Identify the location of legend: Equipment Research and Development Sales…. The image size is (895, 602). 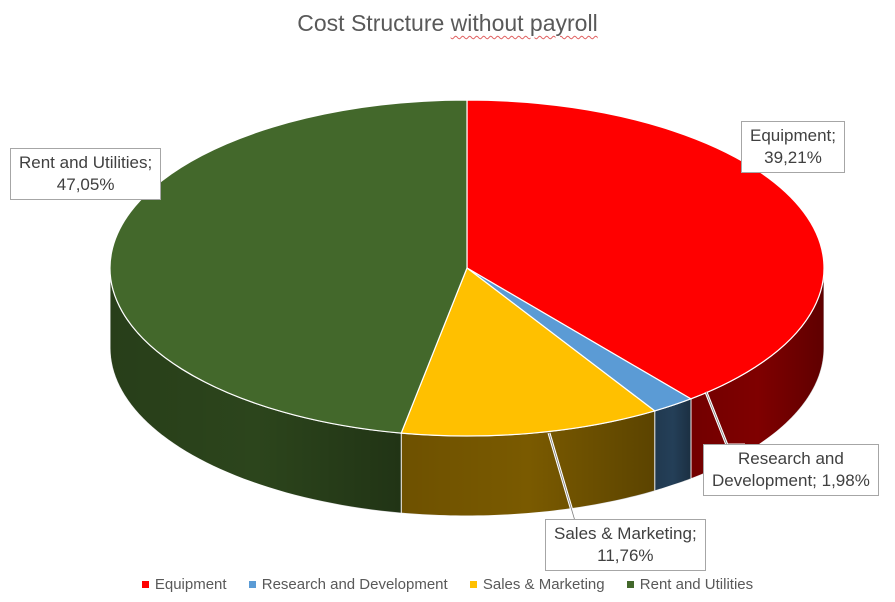
(447, 584).